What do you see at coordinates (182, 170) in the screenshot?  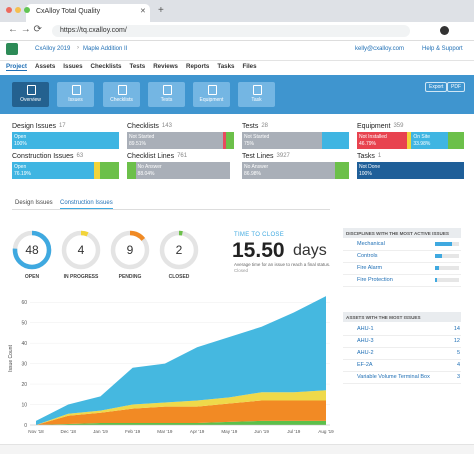 I see `status-segment: No Answer 88.04%` at bounding box center [182, 170].